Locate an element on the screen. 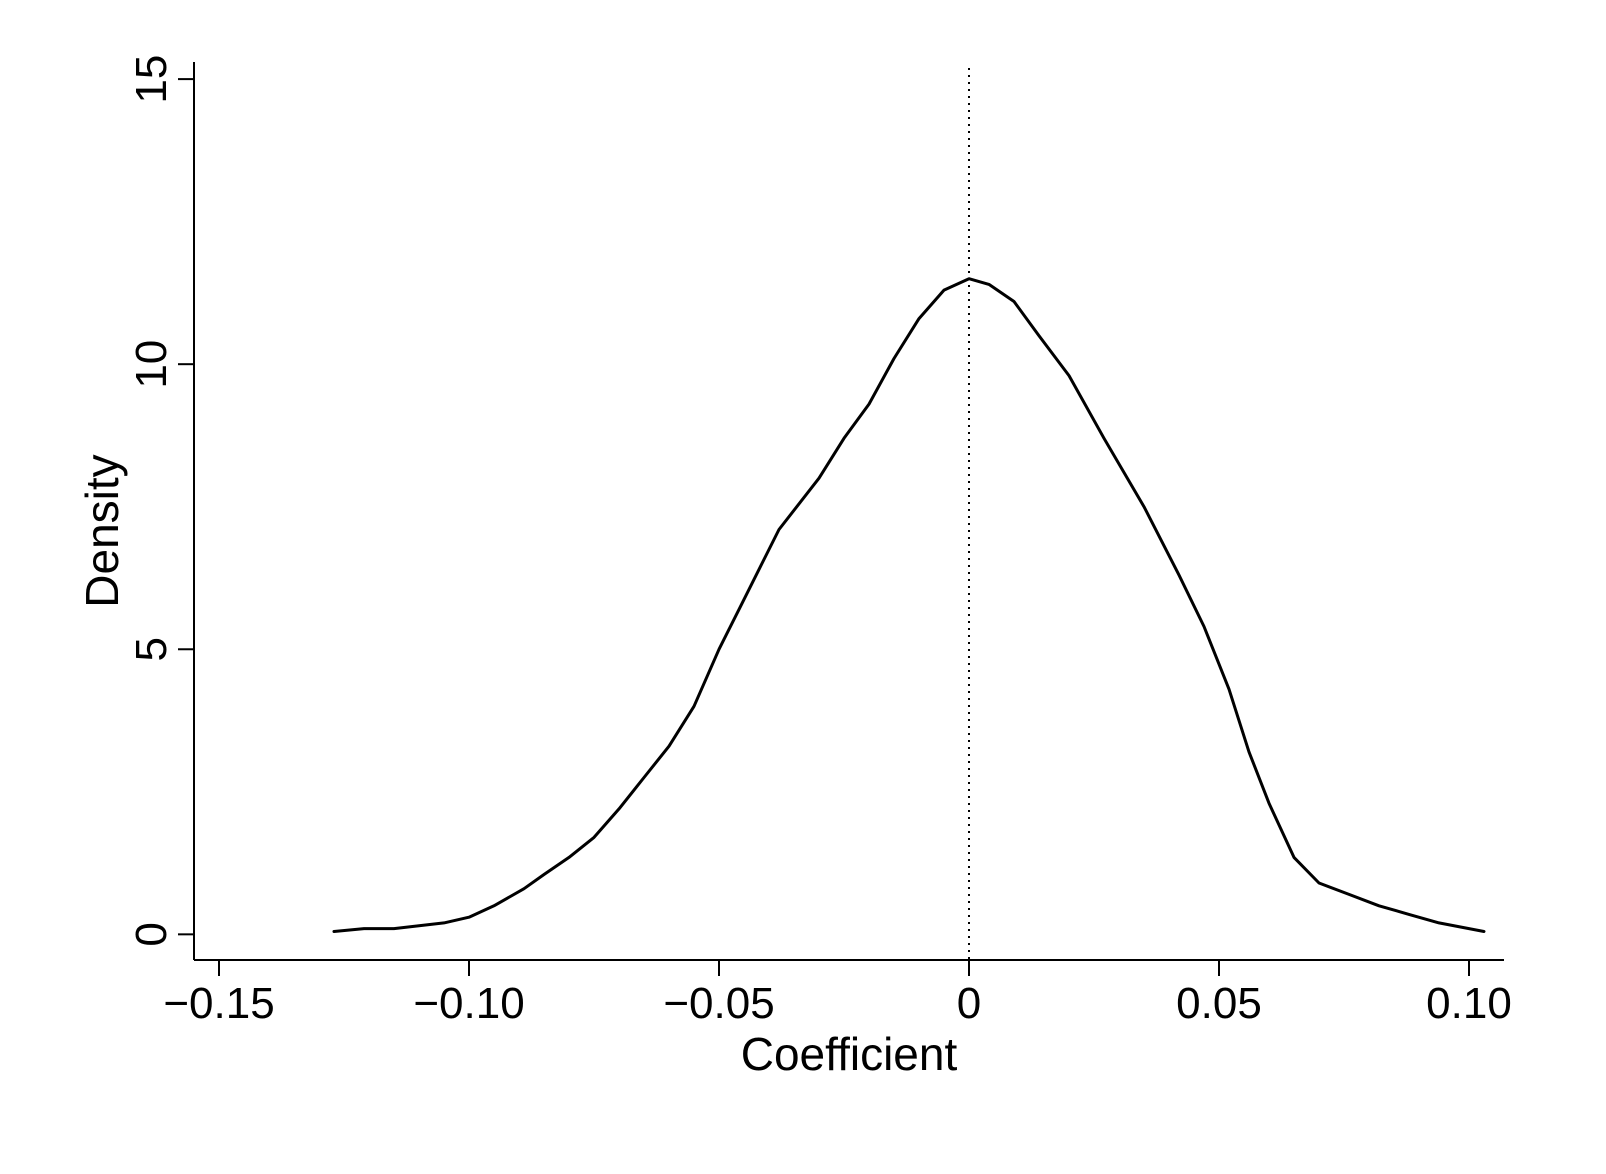 The image size is (1606, 1174). x-tick-label: 0.05 is located at coordinates (1219, 1003).